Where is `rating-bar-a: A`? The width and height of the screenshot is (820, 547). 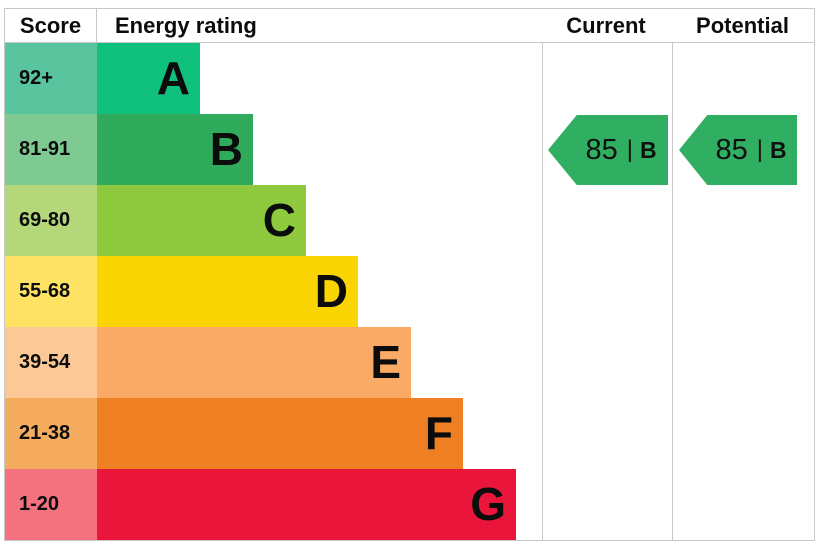 rating-bar-a: A is located at coordinates (148, 78).